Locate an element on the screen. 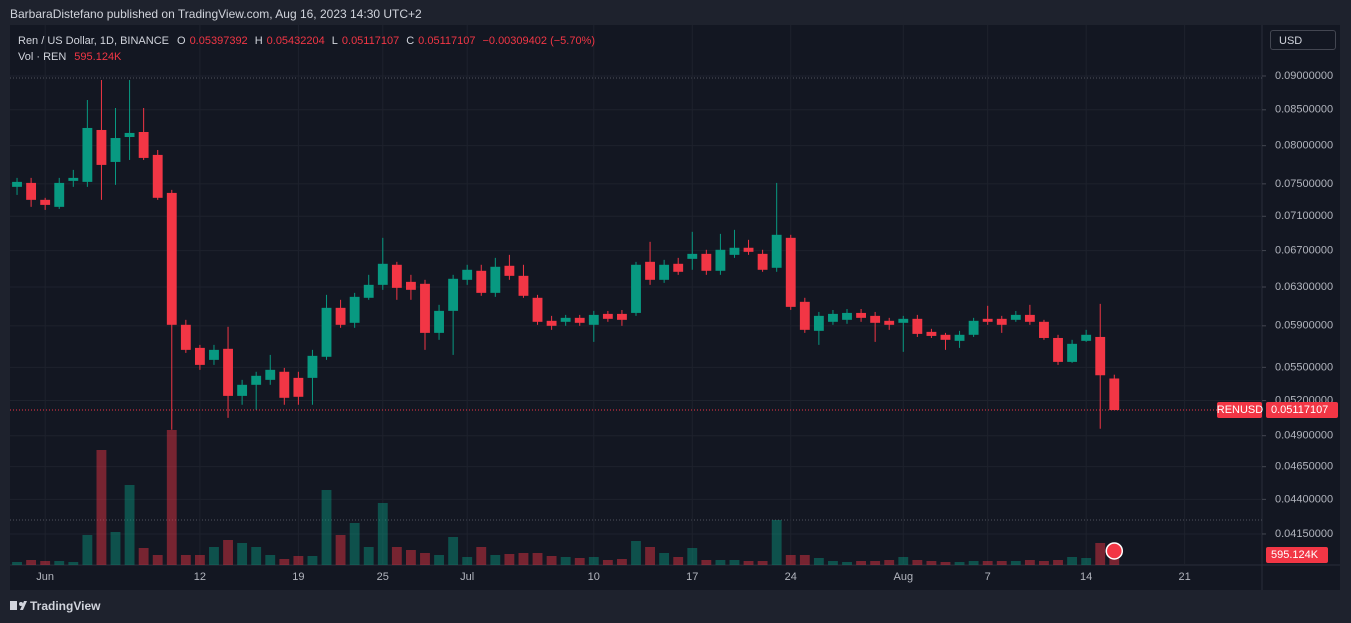 The height and width of the screenshot is (623, 1351). y-tick-label: 0.08500000 is located at coordinates (1304, 110).